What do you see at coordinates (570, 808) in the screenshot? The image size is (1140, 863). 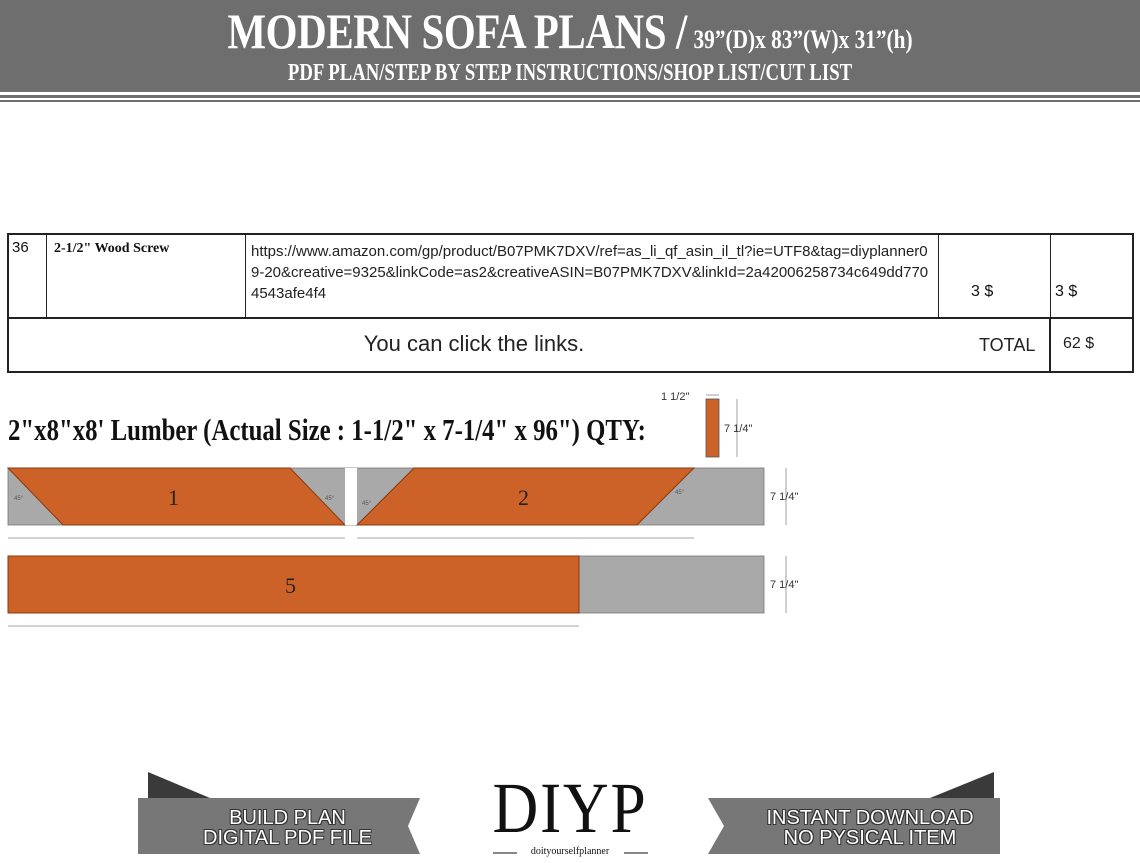 I see `logo-wordmark: DIYP` at bounding box center [570, 808].